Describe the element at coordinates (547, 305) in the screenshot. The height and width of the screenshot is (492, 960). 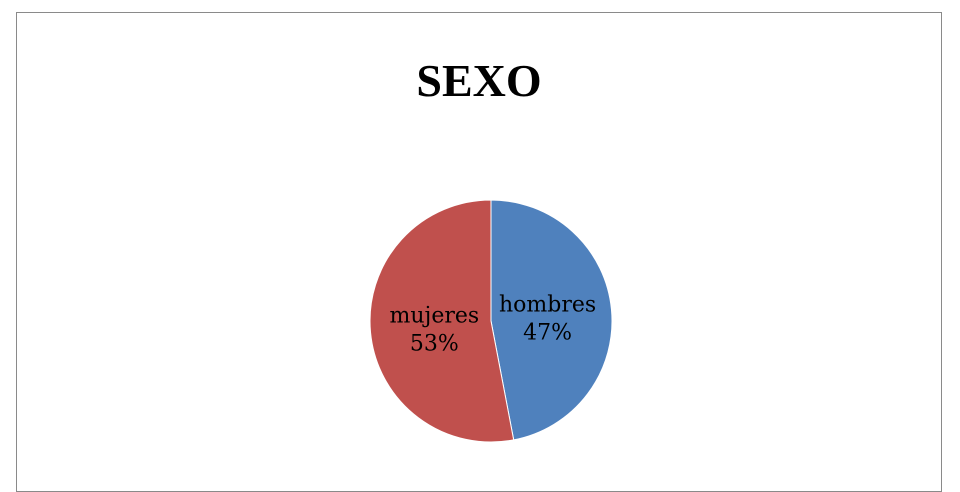
I see `pie-slice-label: hombres` at that location.